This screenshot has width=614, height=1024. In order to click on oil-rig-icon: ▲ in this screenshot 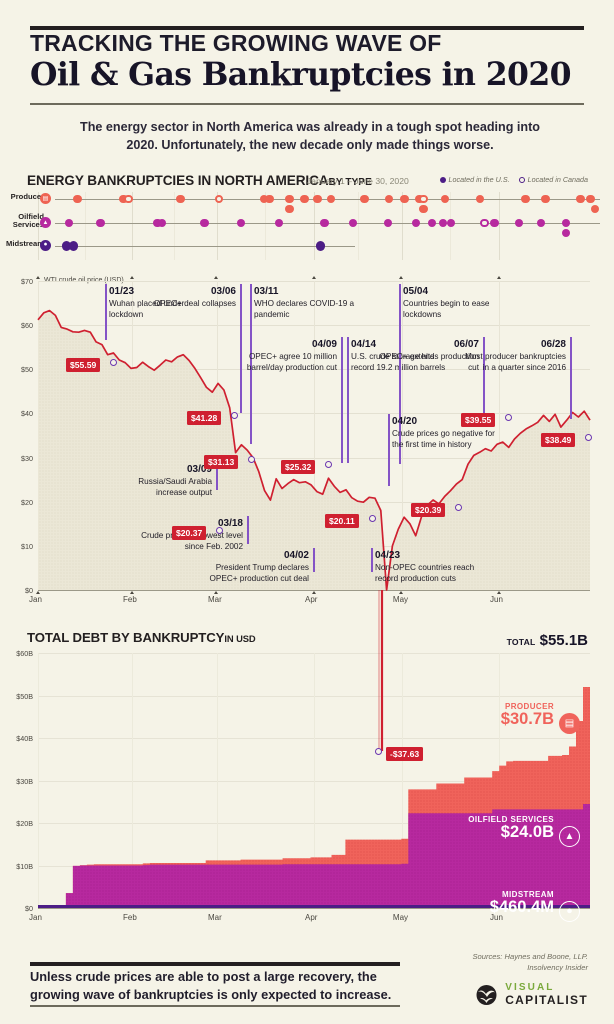, I will do `click(569, 836)`.